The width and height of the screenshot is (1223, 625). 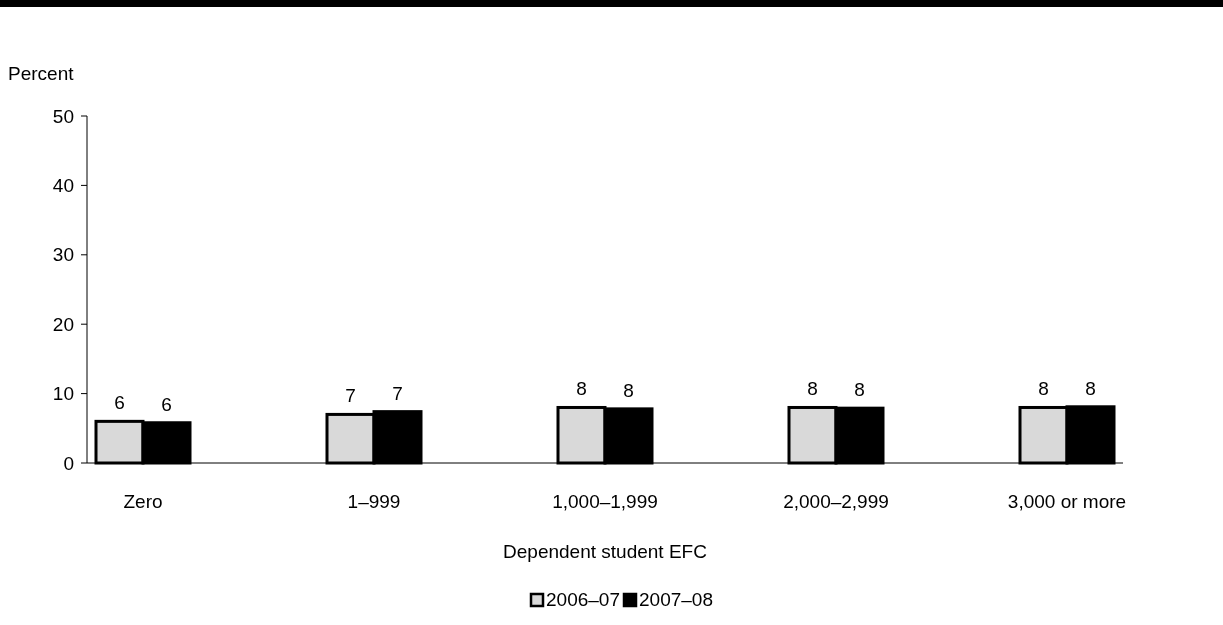 I want to click on y-tick-label: 40, so click(x=63, y=186).